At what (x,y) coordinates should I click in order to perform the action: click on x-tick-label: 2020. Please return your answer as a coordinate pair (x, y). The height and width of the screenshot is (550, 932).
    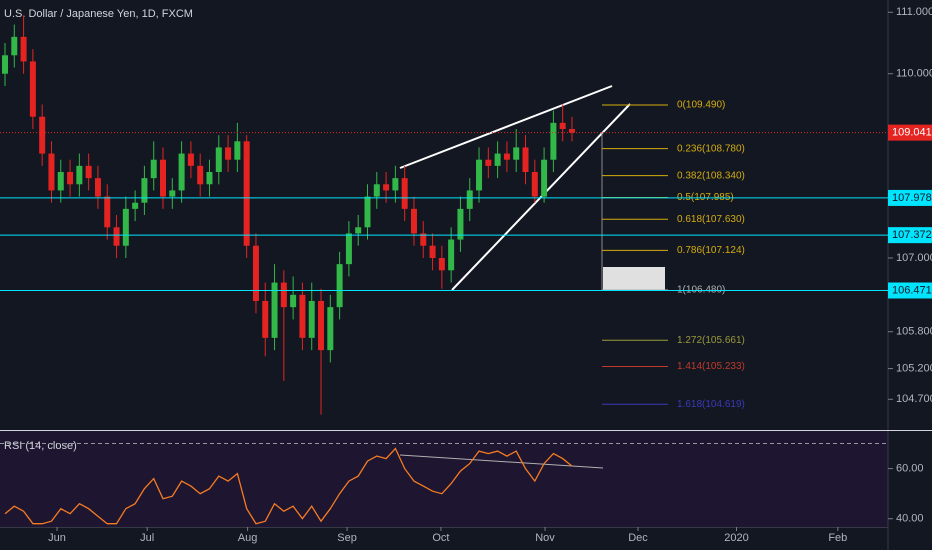
    Looking at the image, I should click on (736, 538).